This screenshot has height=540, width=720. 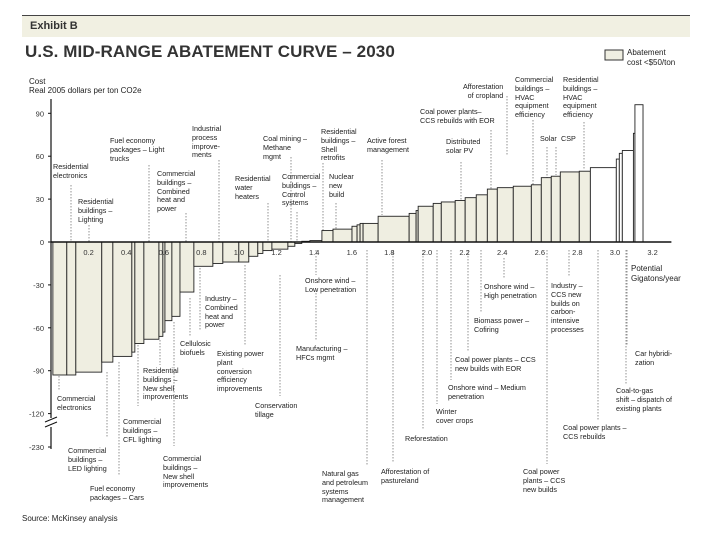 I want to click on x-tick-label: 0.2, so click(x=88, y=252).